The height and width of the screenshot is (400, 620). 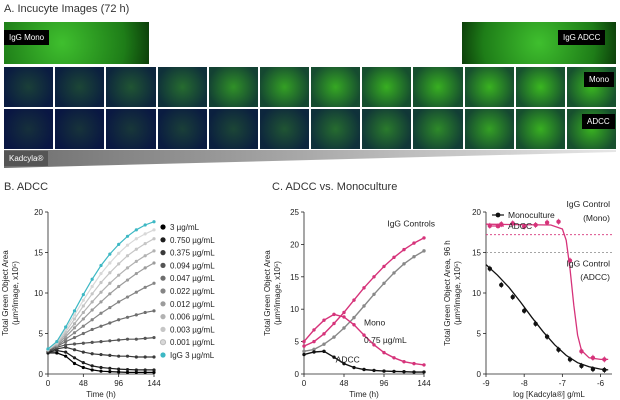 What do you see at coordinates (101, 344) in the screenshot?
I see `series-line` at bounding box center [101, 344].